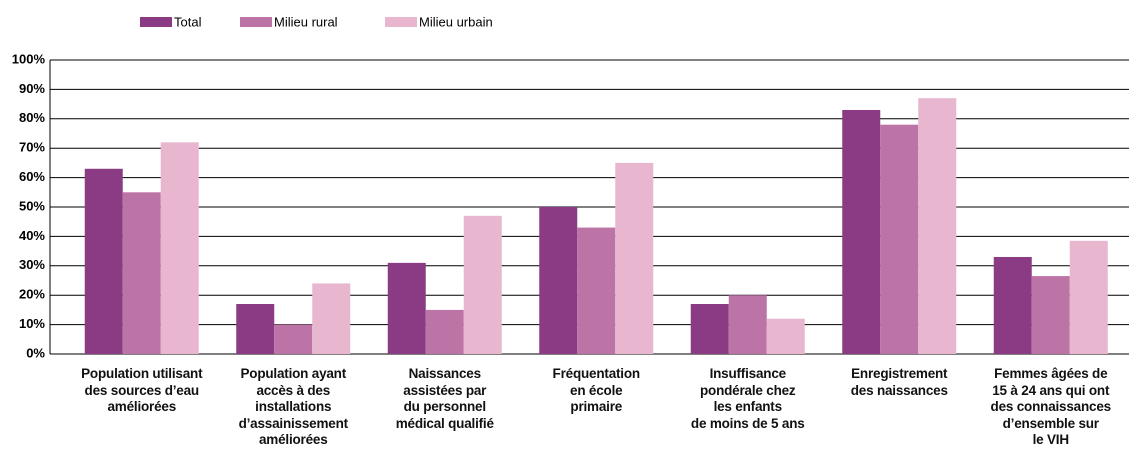 Image resolution: width=1129 pixels, height=457 pixels. I want to click on y-tick-label: 10%, so click(32, 323).